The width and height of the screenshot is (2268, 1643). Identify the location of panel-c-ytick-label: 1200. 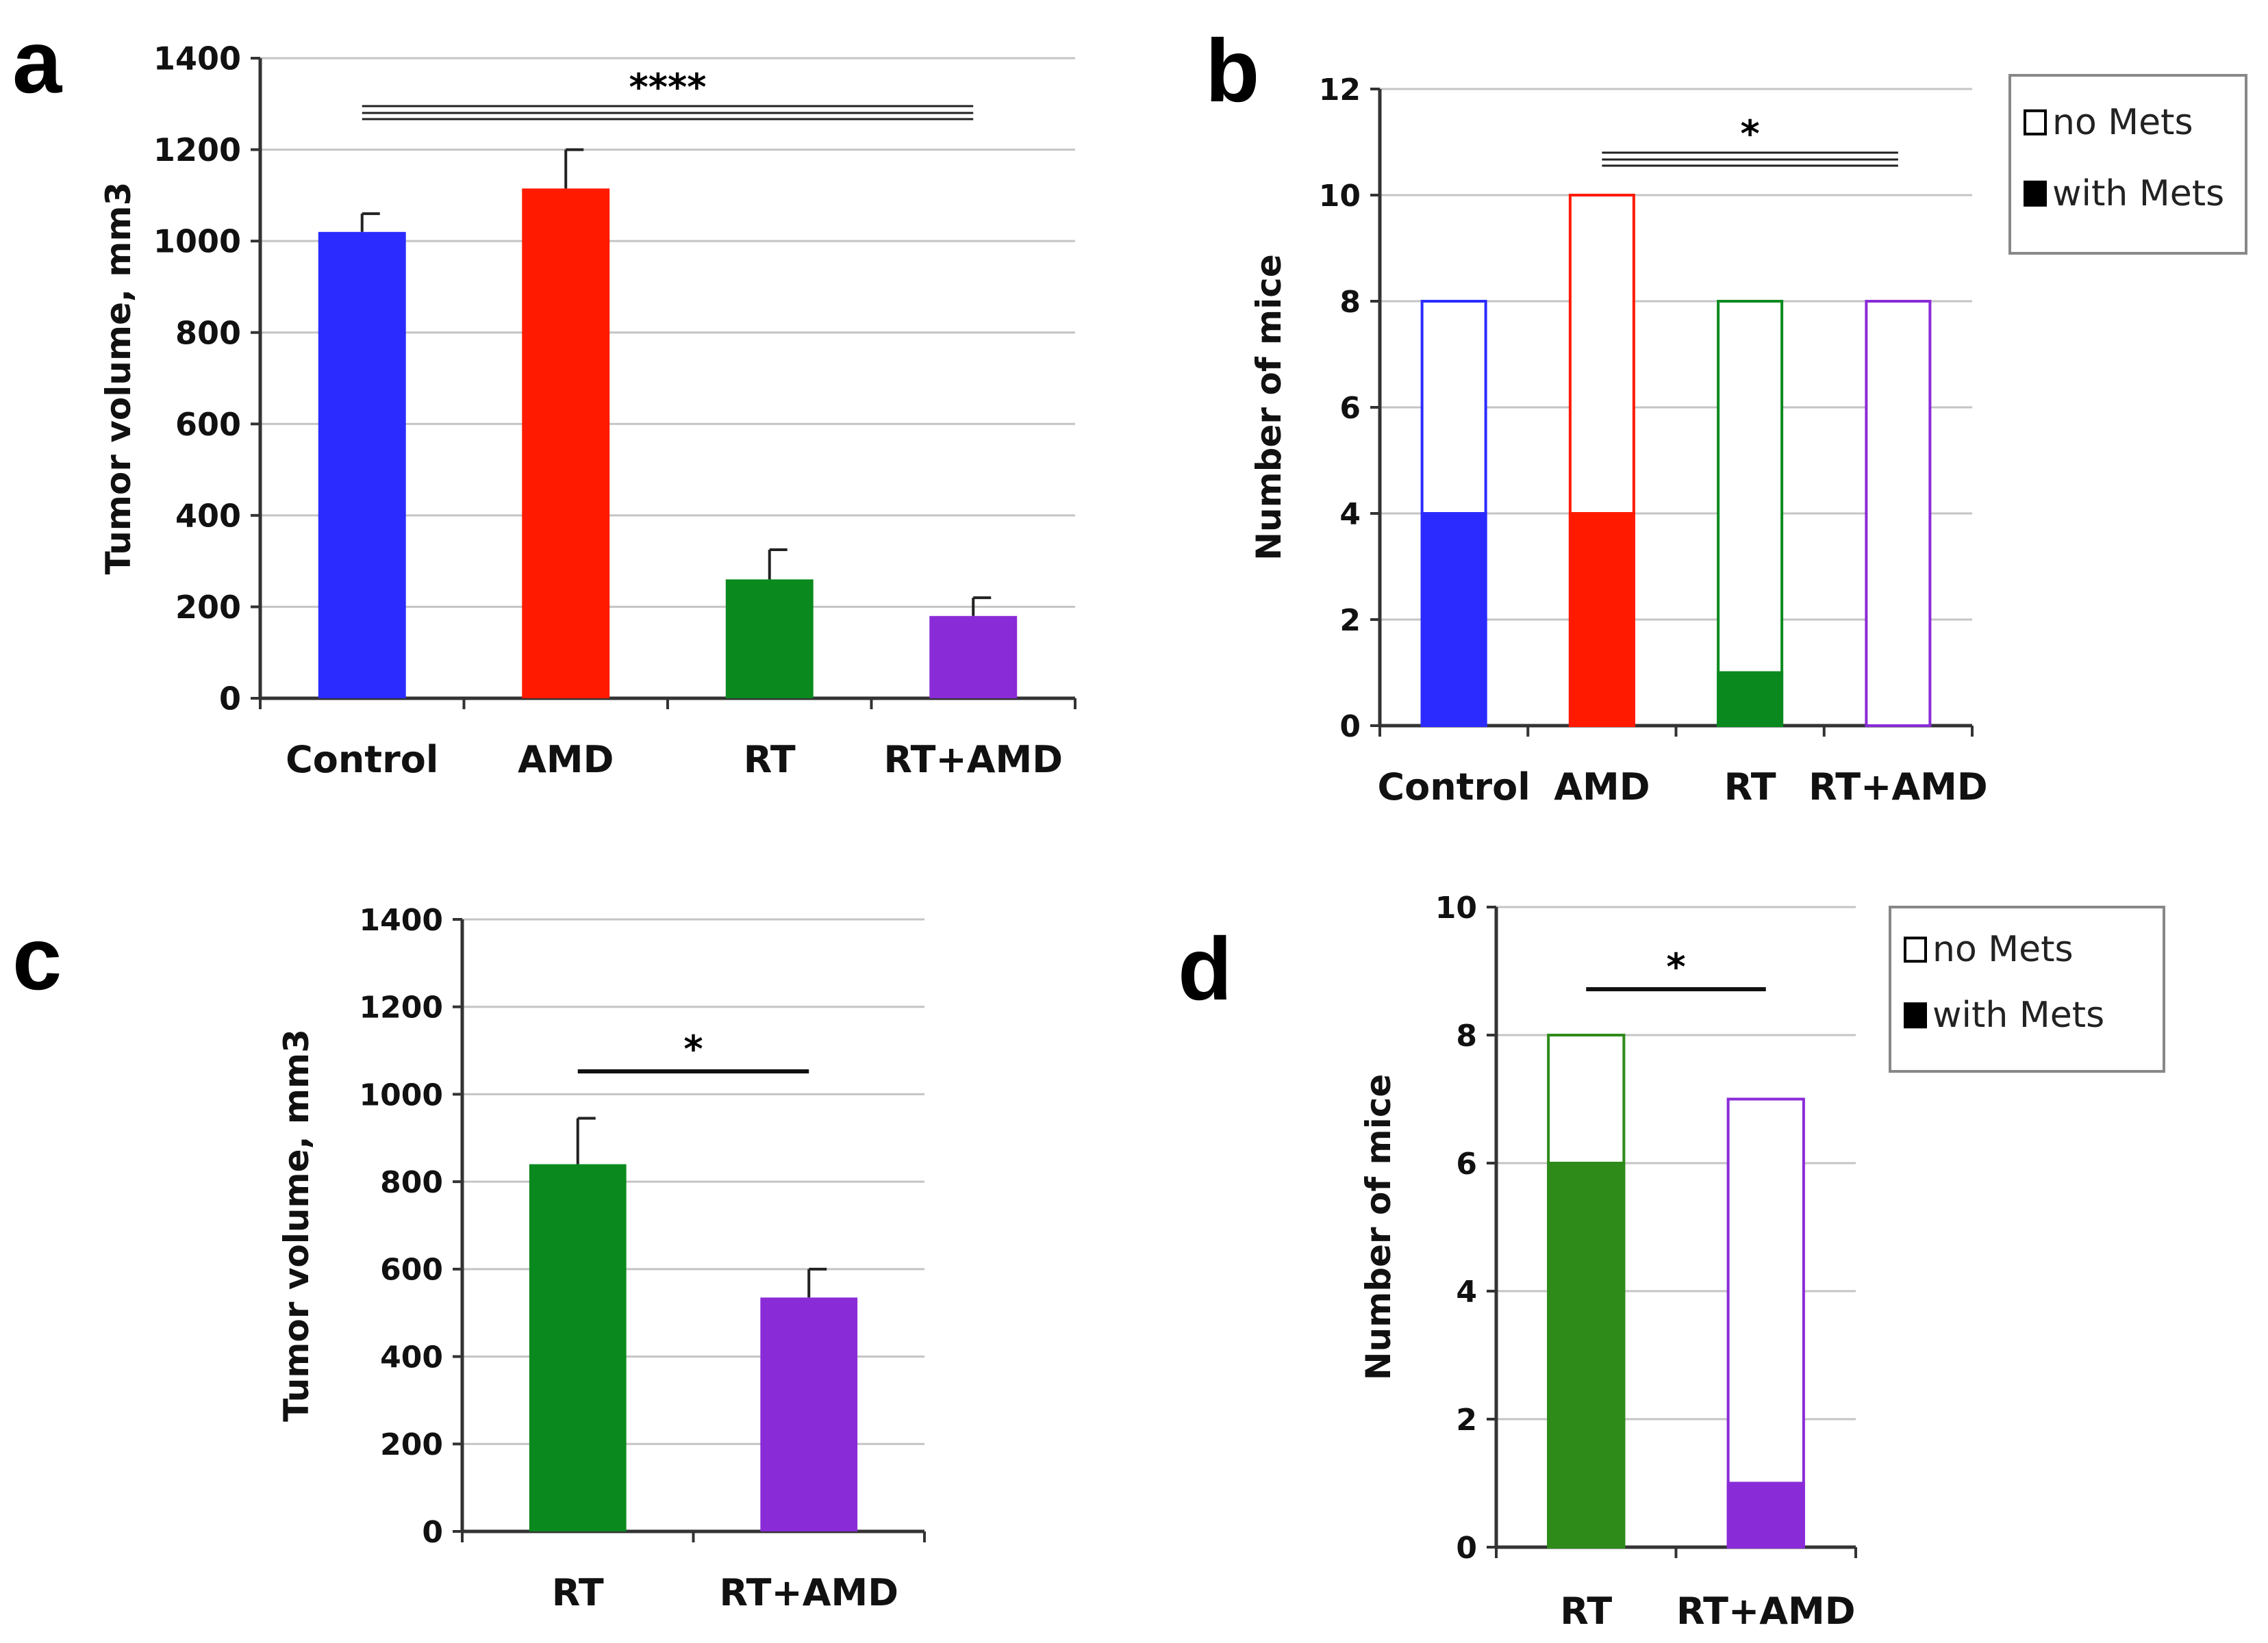
(401, 1008).